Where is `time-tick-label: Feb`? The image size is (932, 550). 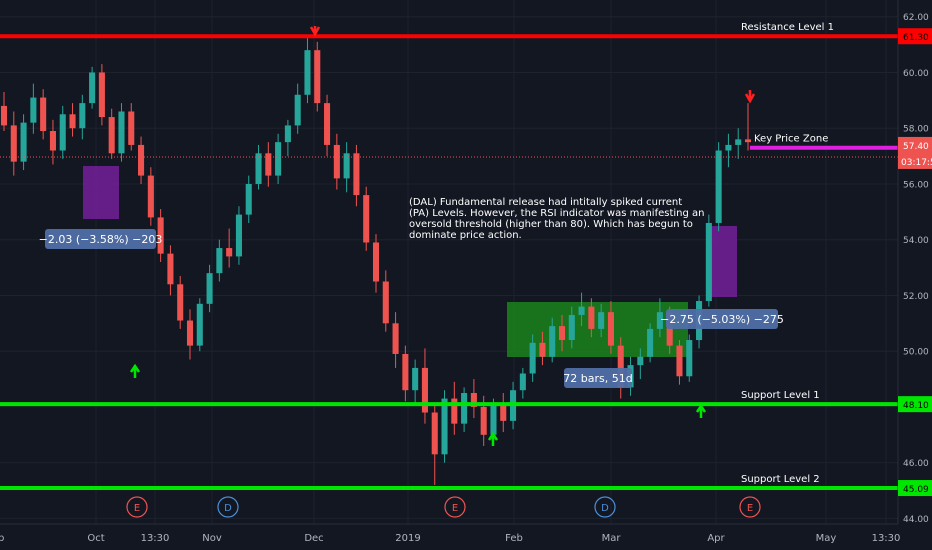 time-tick-label: Feb is located at coordinates (514, 538).